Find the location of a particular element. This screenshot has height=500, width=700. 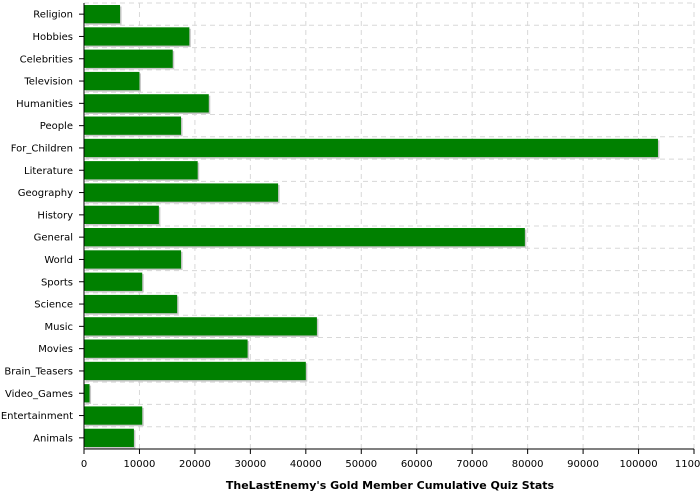

category-label: Television is located at coordinates (48, 82).